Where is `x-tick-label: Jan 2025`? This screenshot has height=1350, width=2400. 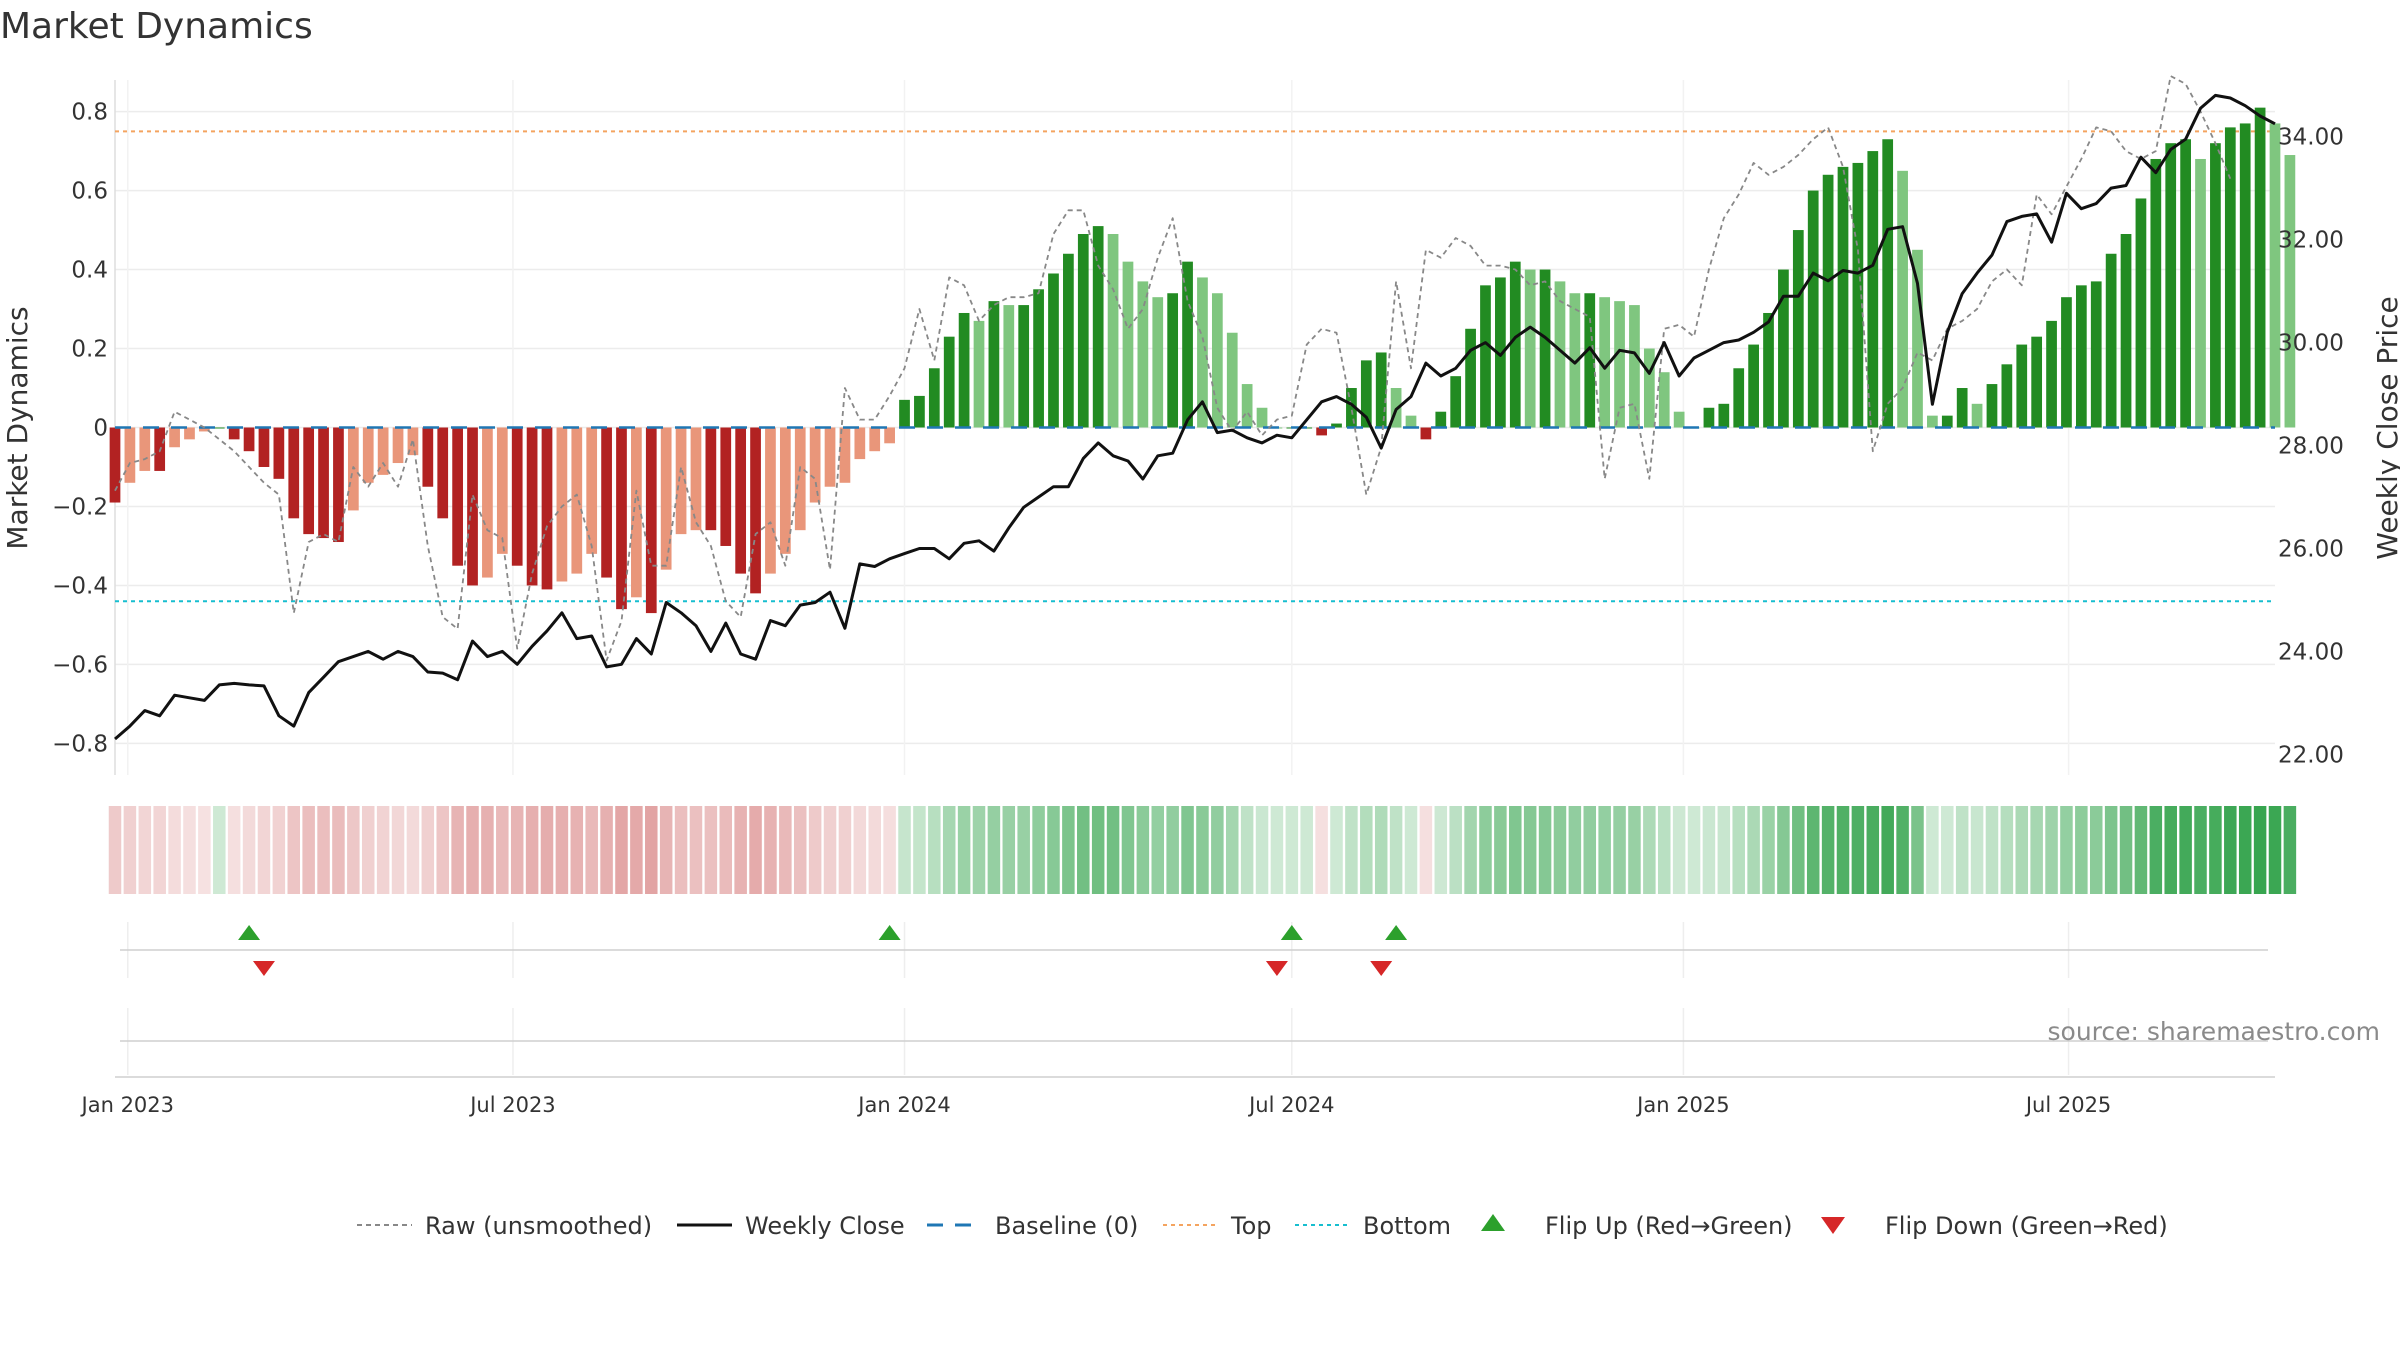 x-tick-label: Jan 2025 is located at coordinates (1682, 1105).